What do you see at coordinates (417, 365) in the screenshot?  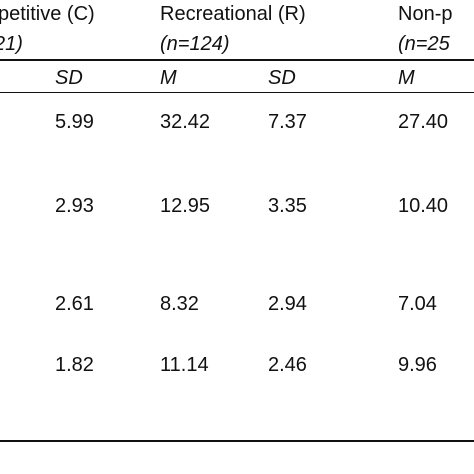 I see `table-cell: 9.96` at bounding box center [417, 365].